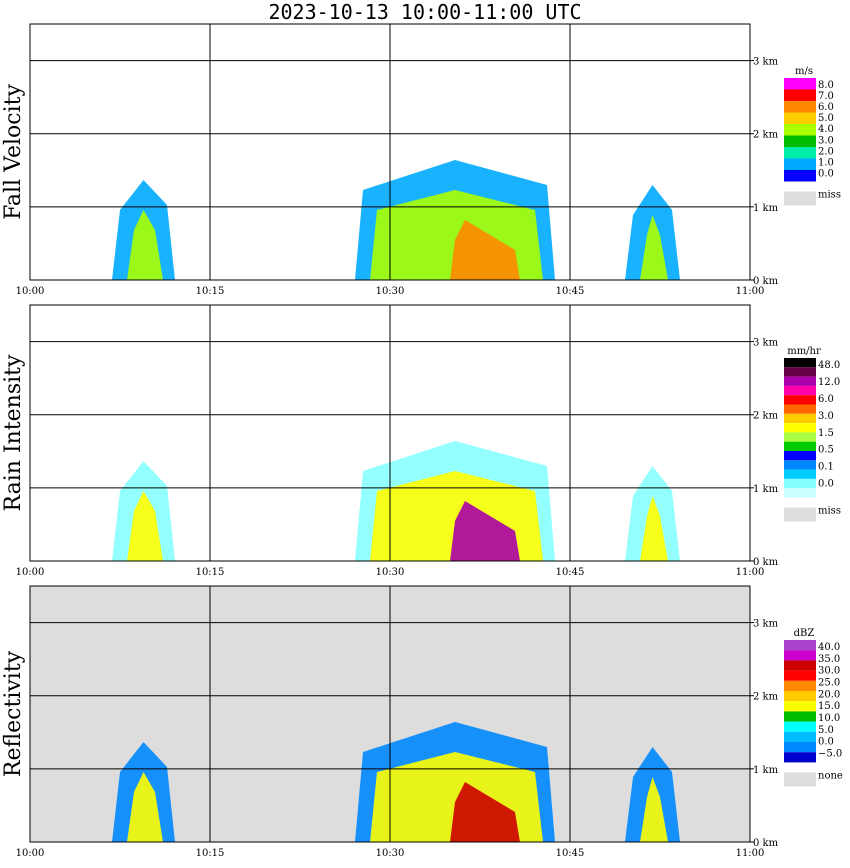  Describe the element at coordinates (829, 659) in the screenshot. I see `colorbar-label: 35.0` at that location.